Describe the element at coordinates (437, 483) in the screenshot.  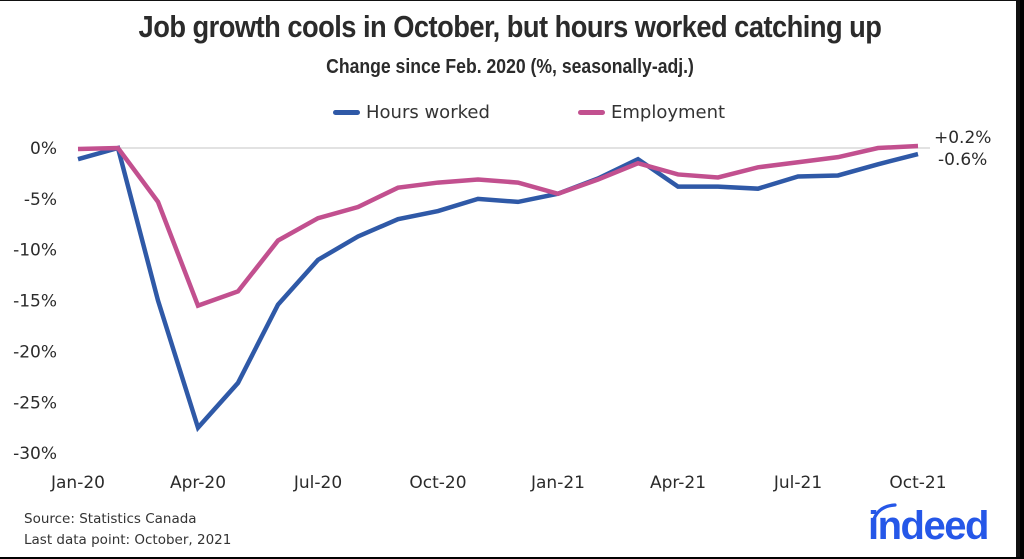
I see `x-tick-label: Oct-20` at that location.